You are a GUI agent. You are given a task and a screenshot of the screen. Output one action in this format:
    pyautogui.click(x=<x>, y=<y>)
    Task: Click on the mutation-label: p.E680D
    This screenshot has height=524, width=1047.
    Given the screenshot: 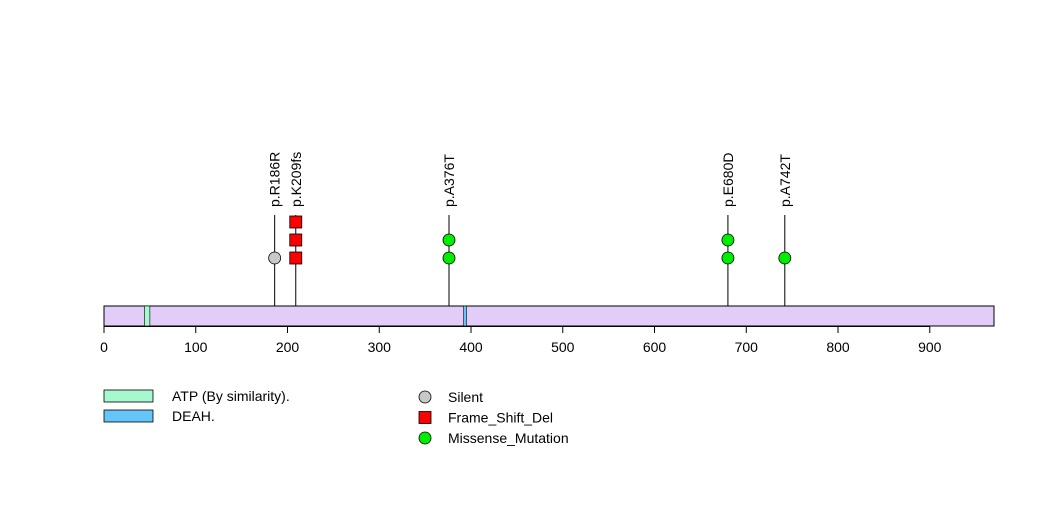 What is the action you would take?
    pyautogui.click(x=728, y=180)
    